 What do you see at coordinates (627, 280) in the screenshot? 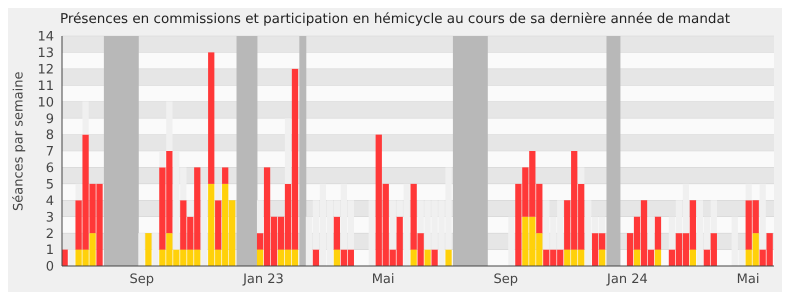
I see `x-tick-label: Jan 24` at bounding box center [627, 280].